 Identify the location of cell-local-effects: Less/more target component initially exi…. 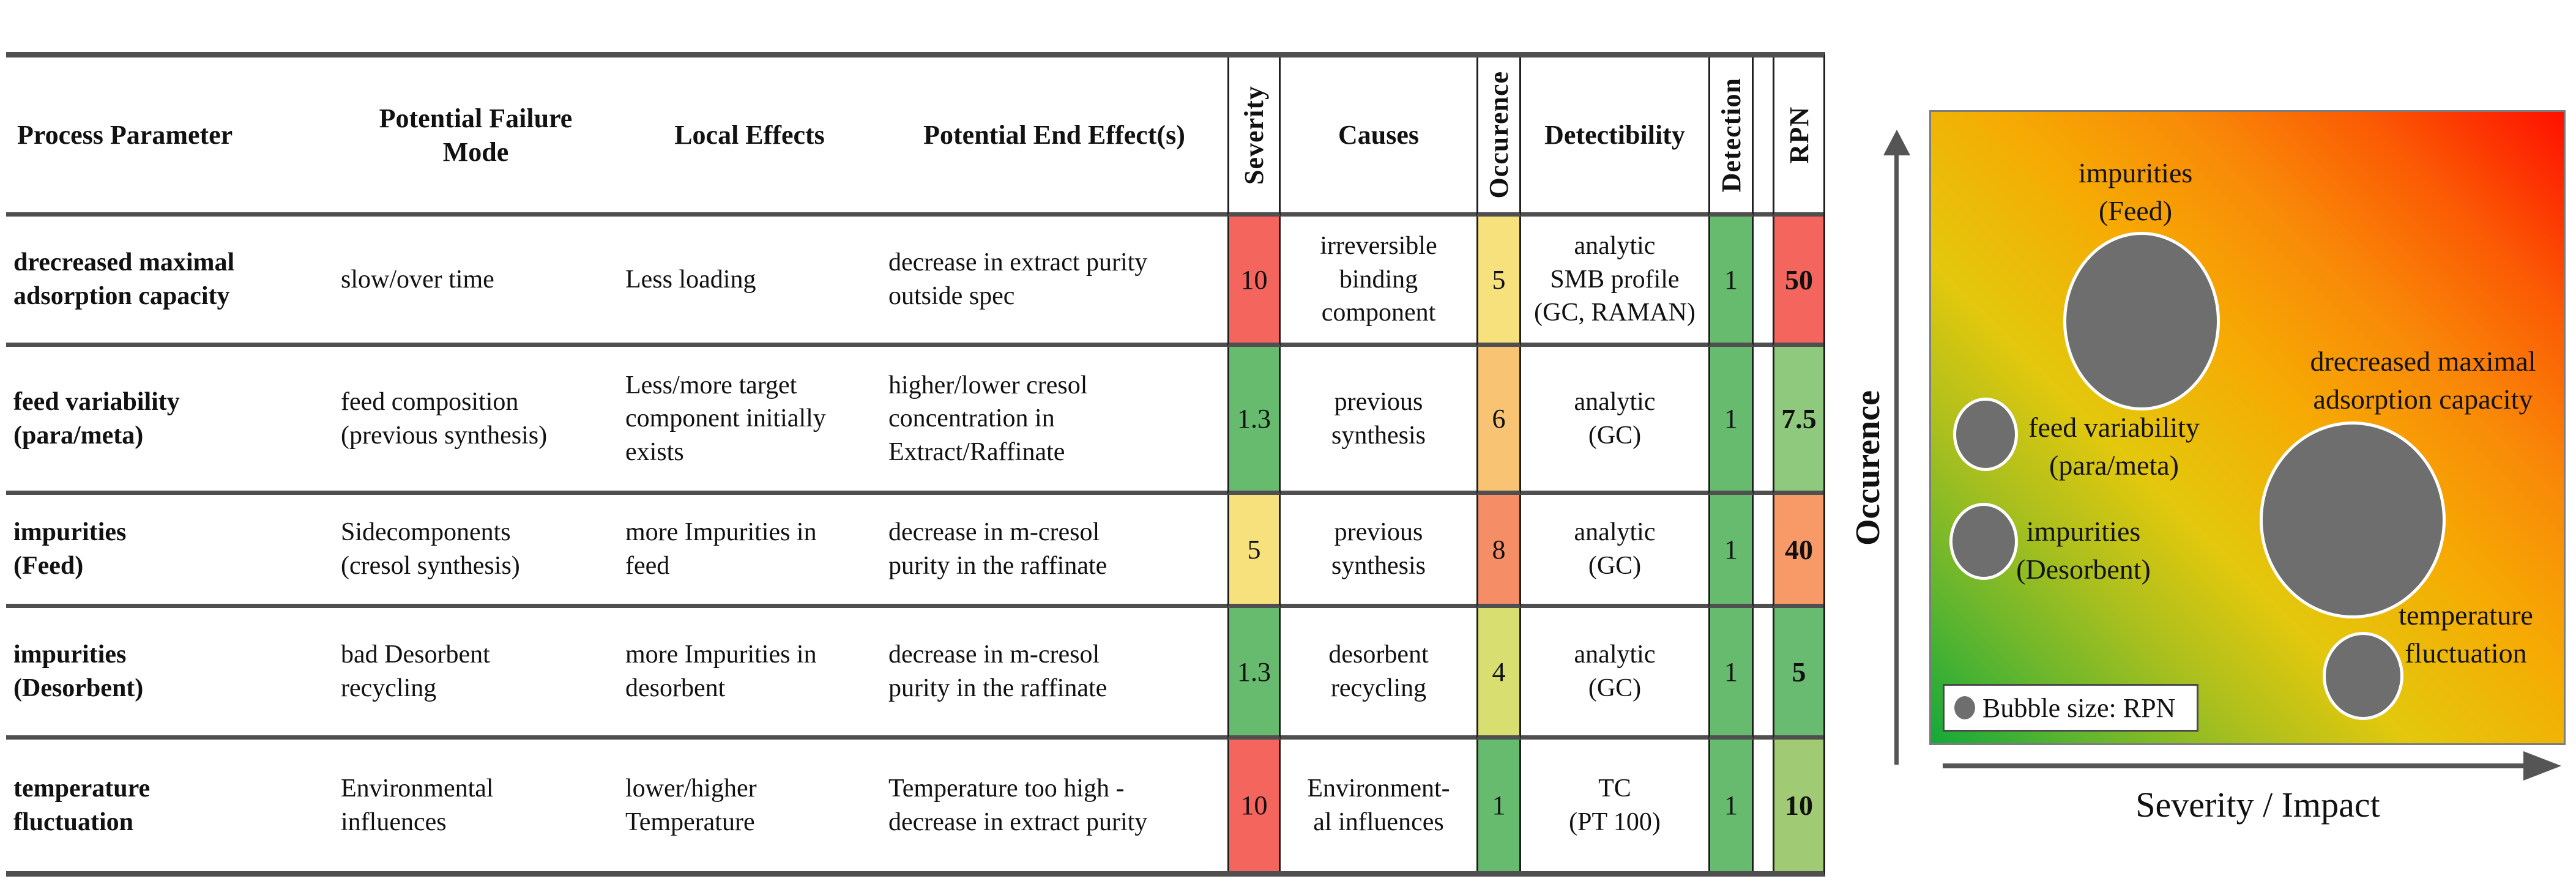
(749, 421).